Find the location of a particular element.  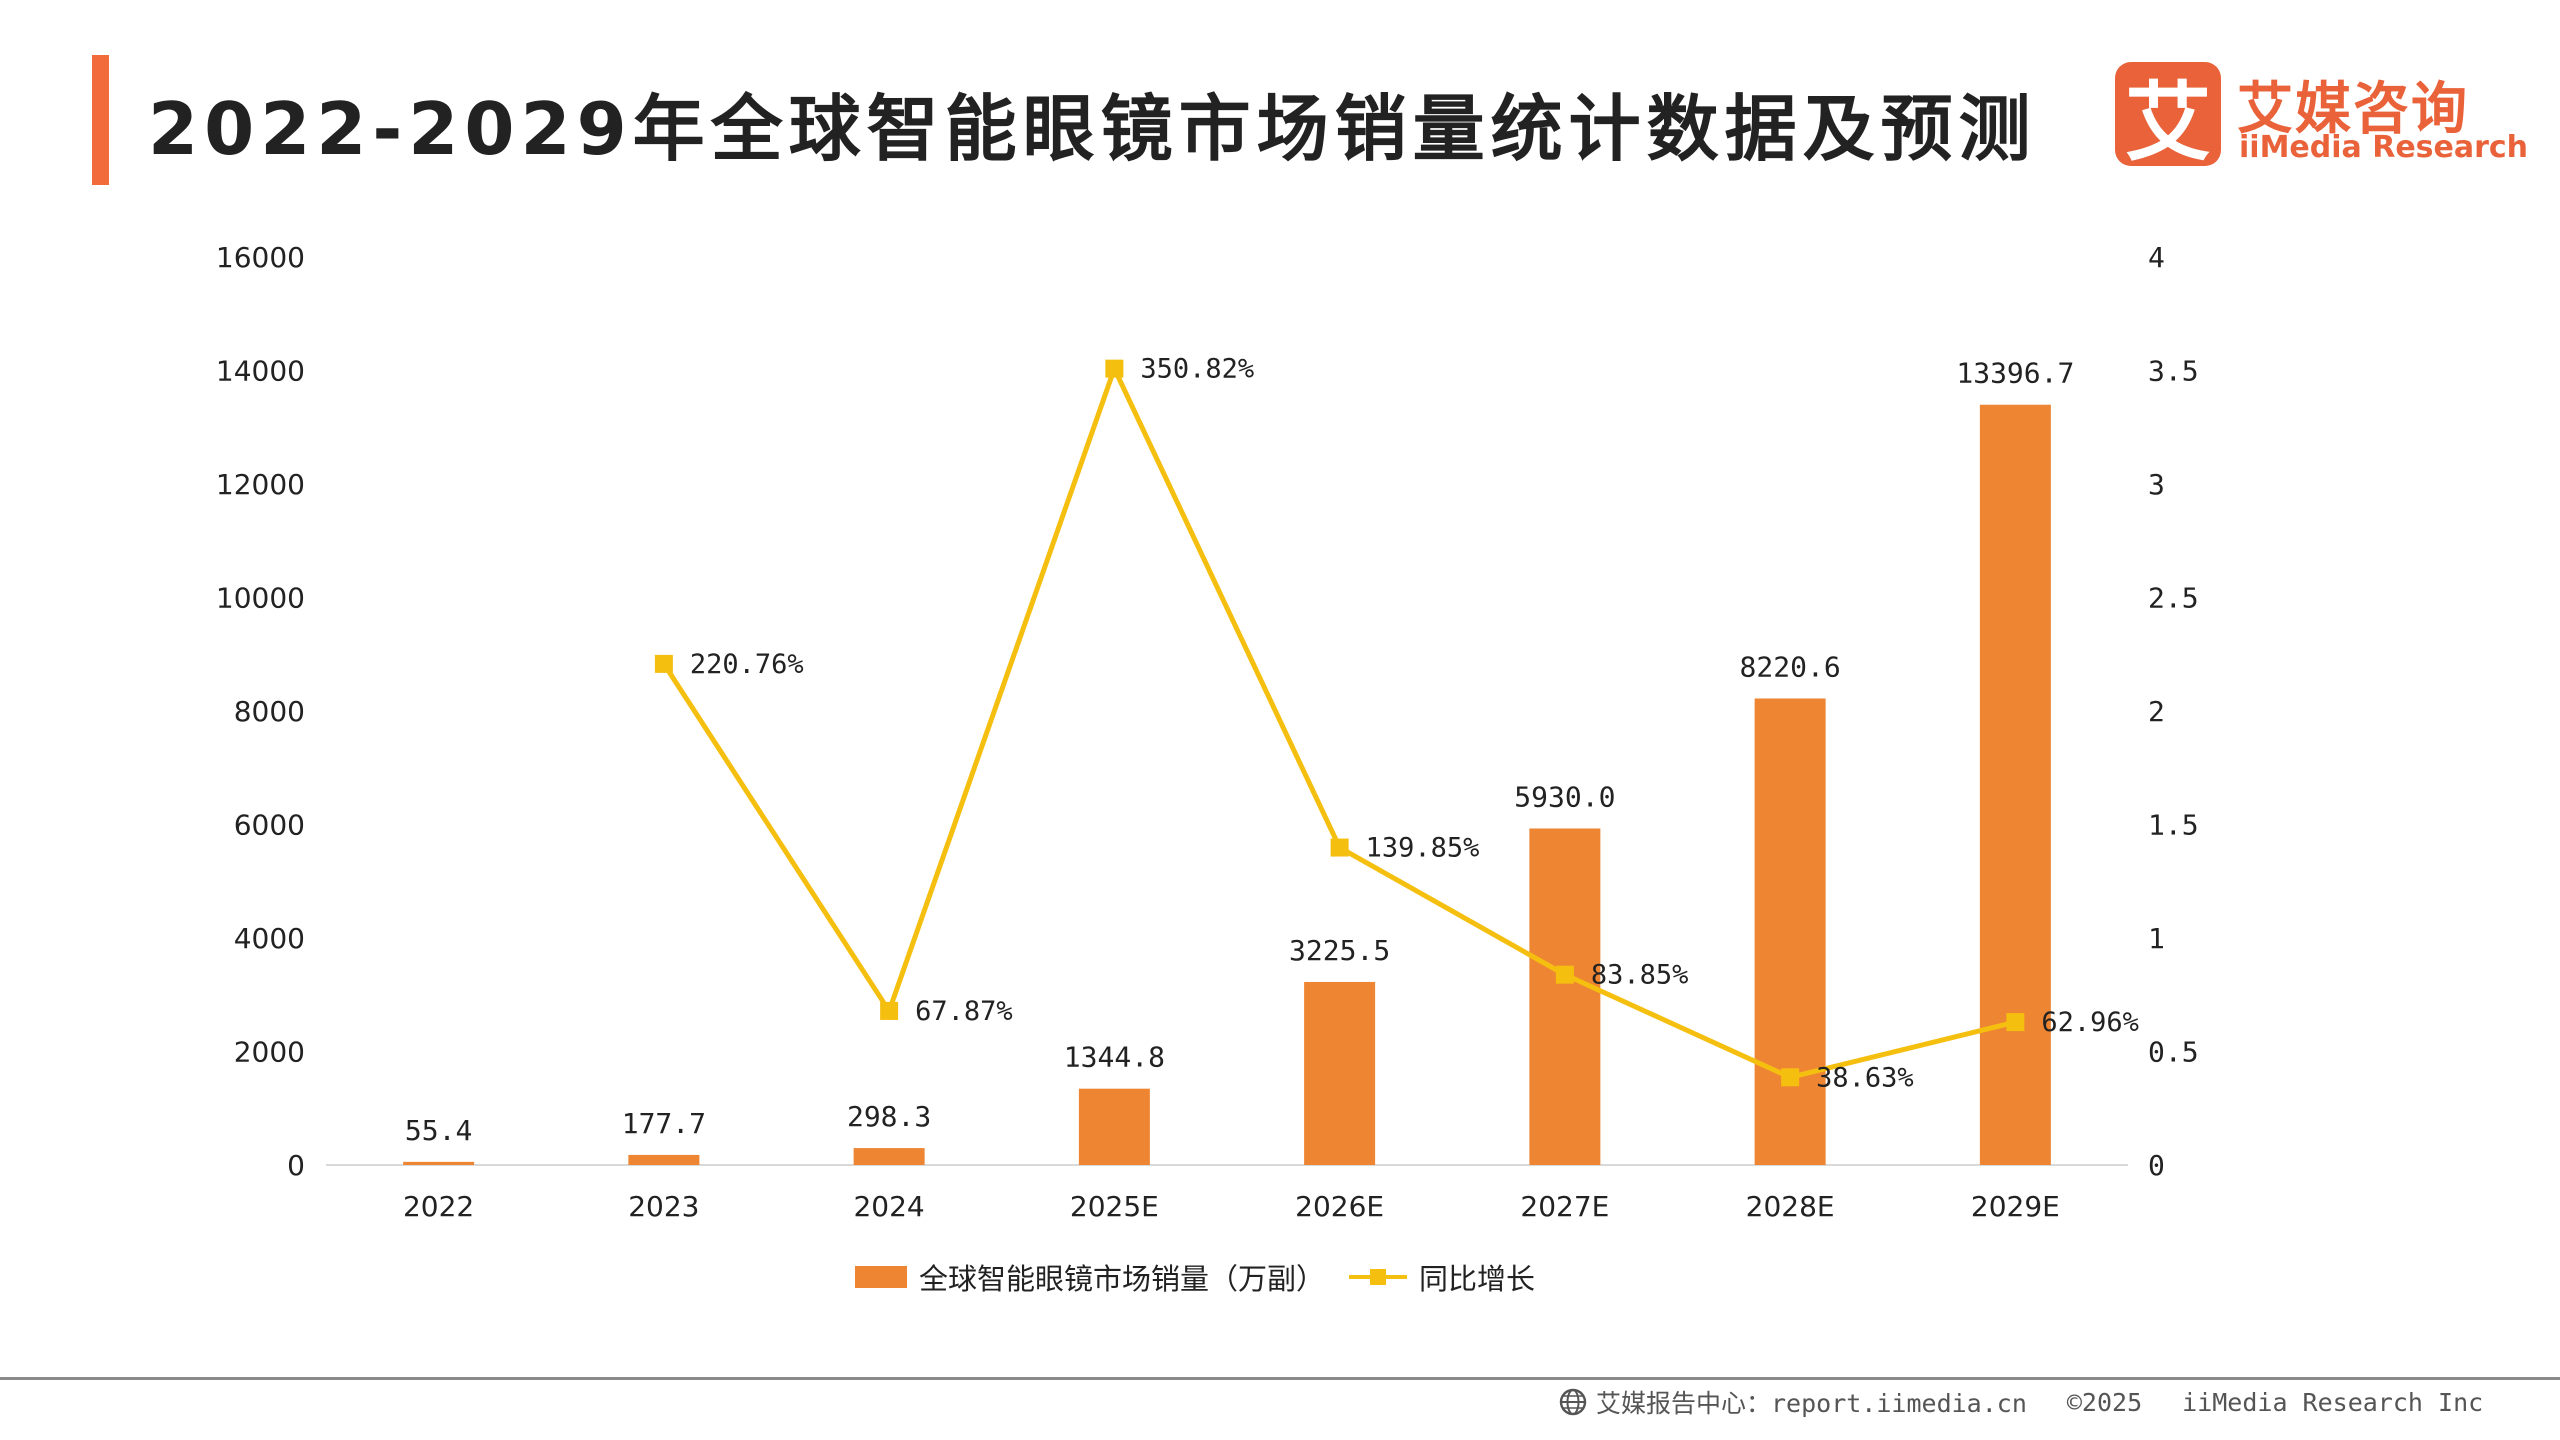

y-right-tick-label: 0.5 is located at coordinates (2173, 1052).